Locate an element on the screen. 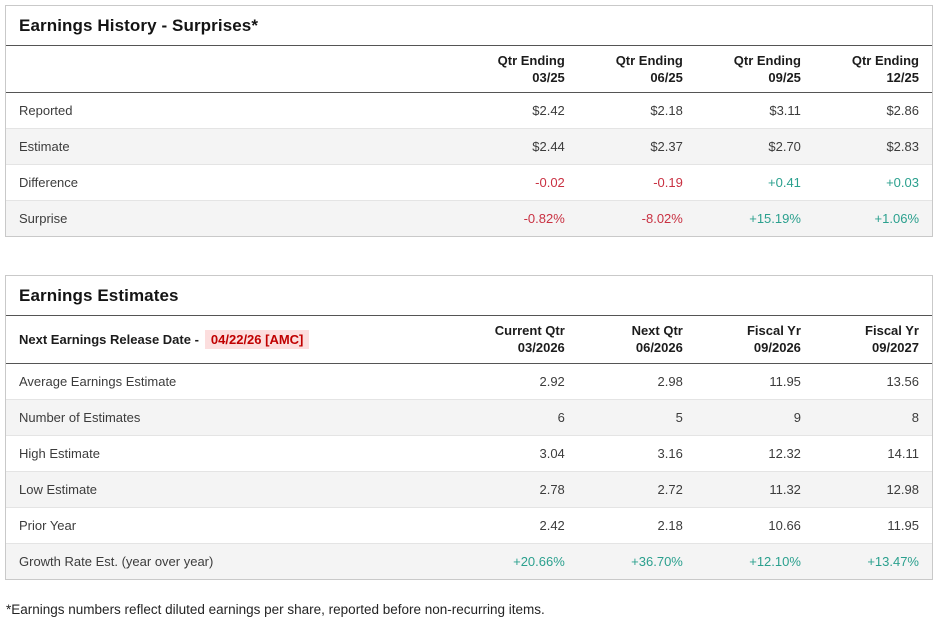 Image resolution: width=940 pixels, height=622 pixels. earnings-history-title: Earnings History - Surprises* is located at coordinates (139, 25).